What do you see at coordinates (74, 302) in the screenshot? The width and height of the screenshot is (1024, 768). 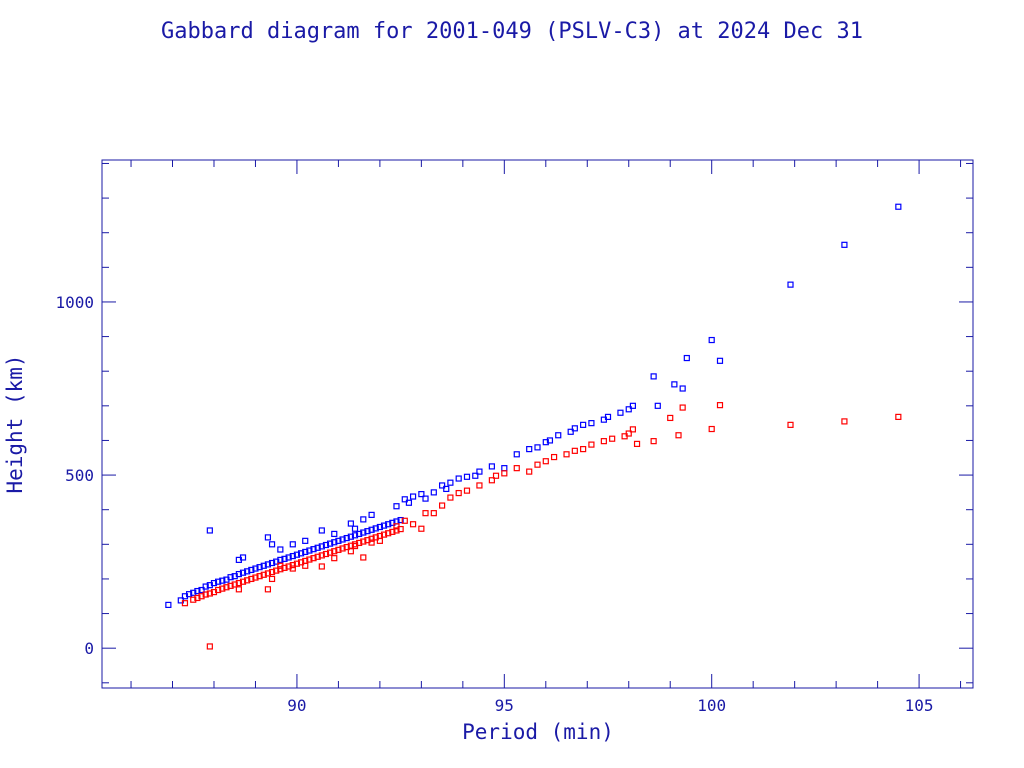 I see `y-tick-label: 1000` at bounding box center [74, 302].